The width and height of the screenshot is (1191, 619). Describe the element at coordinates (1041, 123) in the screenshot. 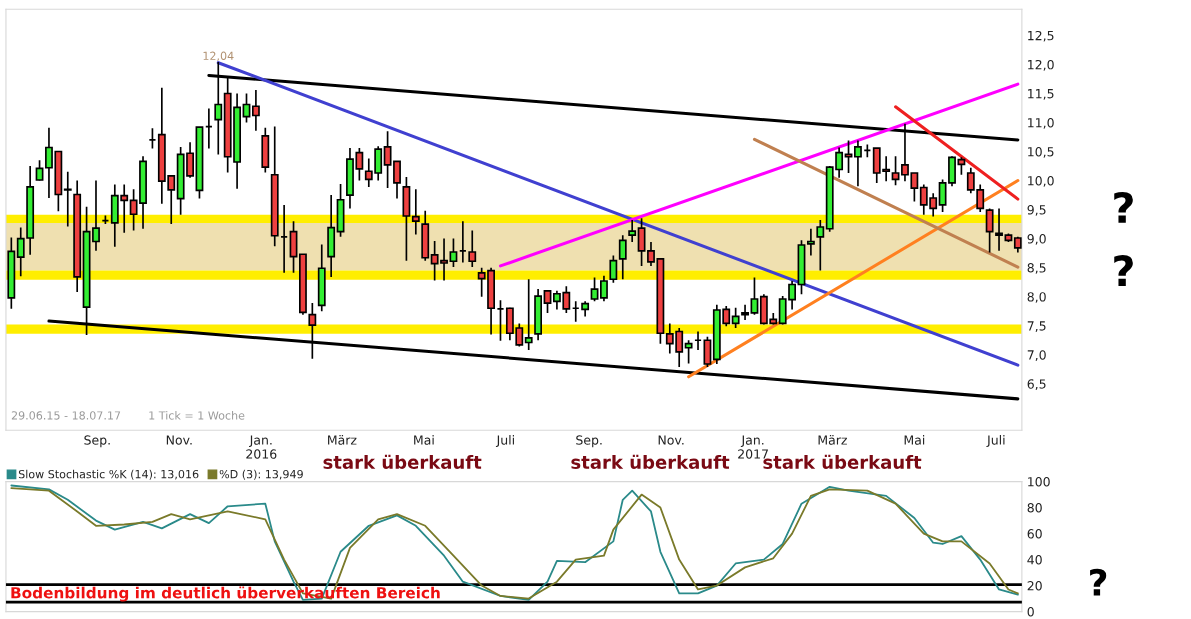

I see `y-tick-label: 11,0` at that location.